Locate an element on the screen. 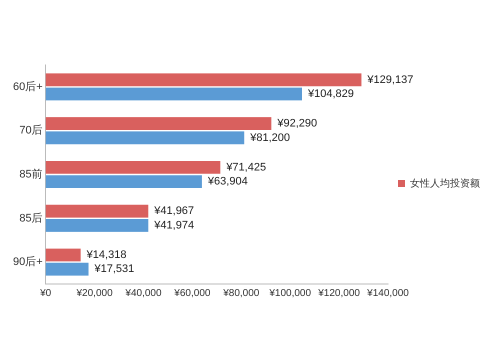  data-label: ¥41,974 is located at coordinates (173, 225).